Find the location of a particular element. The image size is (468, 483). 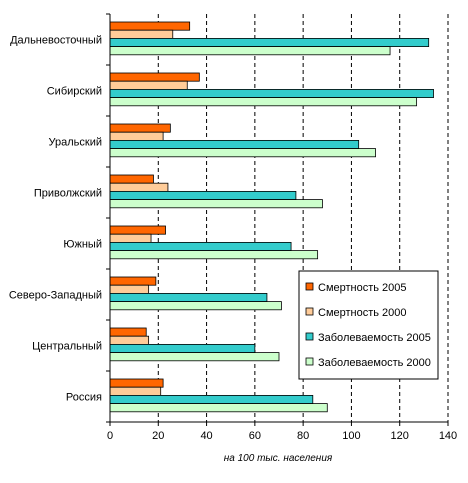

x-tick-labels: 0 20 40 60 80 100 120 140 is located at coordinates (282, 436).